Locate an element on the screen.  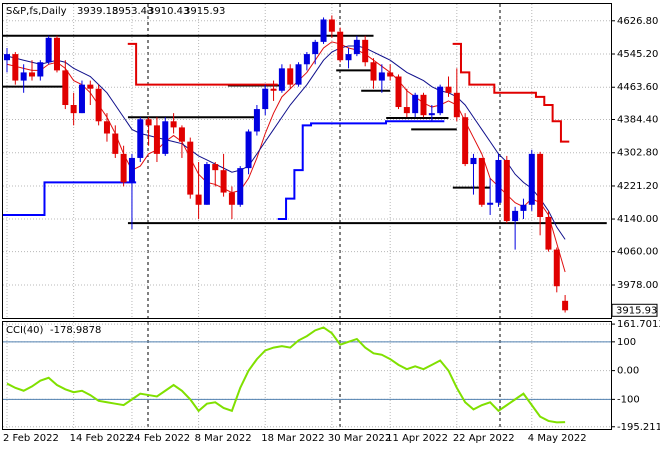
x-tick-label: 22 Apr 2022 is located at coordinates (484, 438).